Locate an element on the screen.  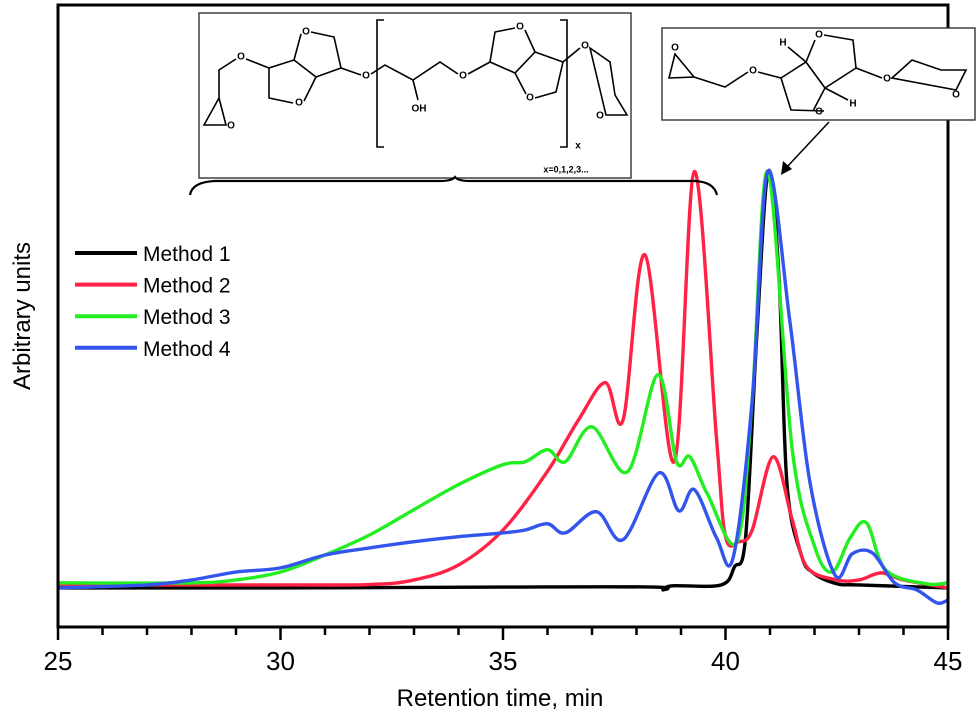
monomer-arrow is located at coordinates (805, 148).